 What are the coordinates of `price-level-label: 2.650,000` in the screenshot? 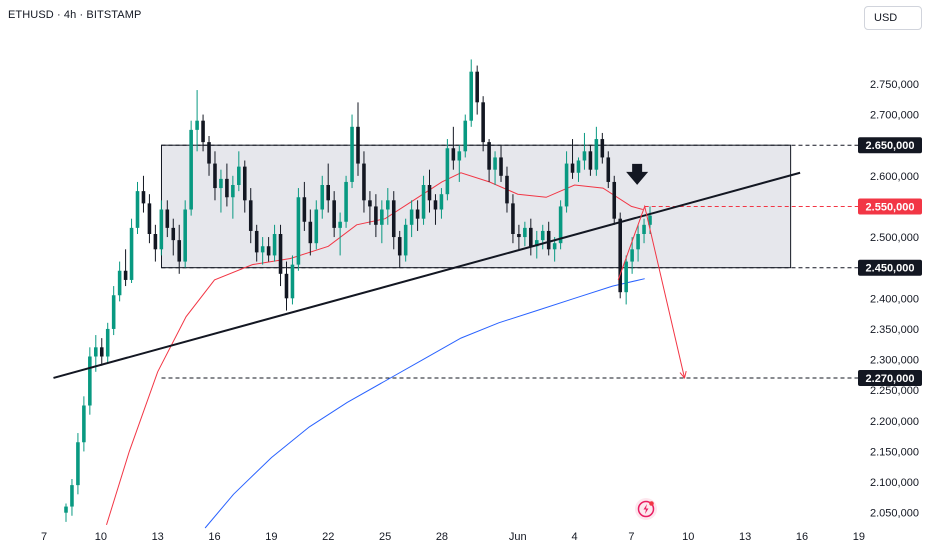 It's located at (890, 146).